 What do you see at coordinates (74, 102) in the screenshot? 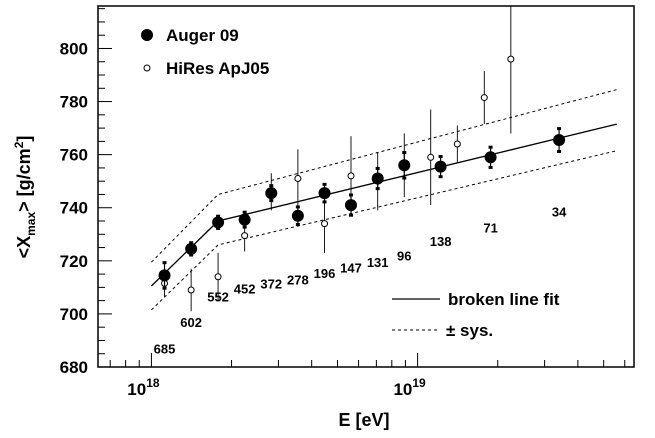
I see `y-tick-label: 780` at bounding box center [74, 102].